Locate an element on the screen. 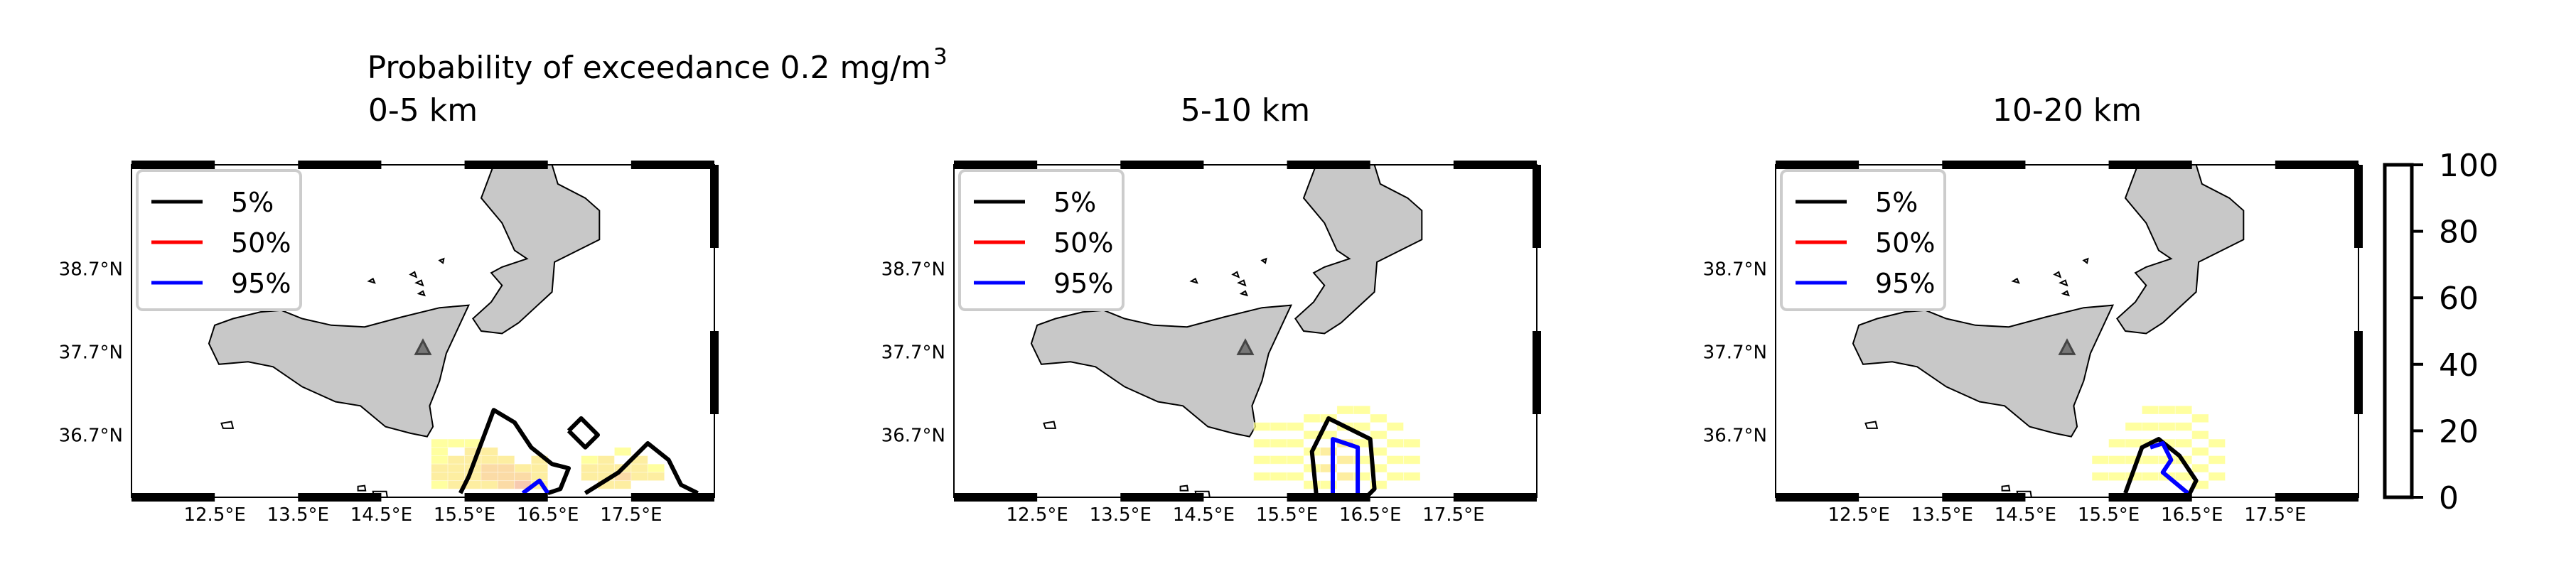 Image resolution: width=2576 pixels, height=574 pixels. colorbar-tick-label: 0 is located at coordinates (2449, 498).